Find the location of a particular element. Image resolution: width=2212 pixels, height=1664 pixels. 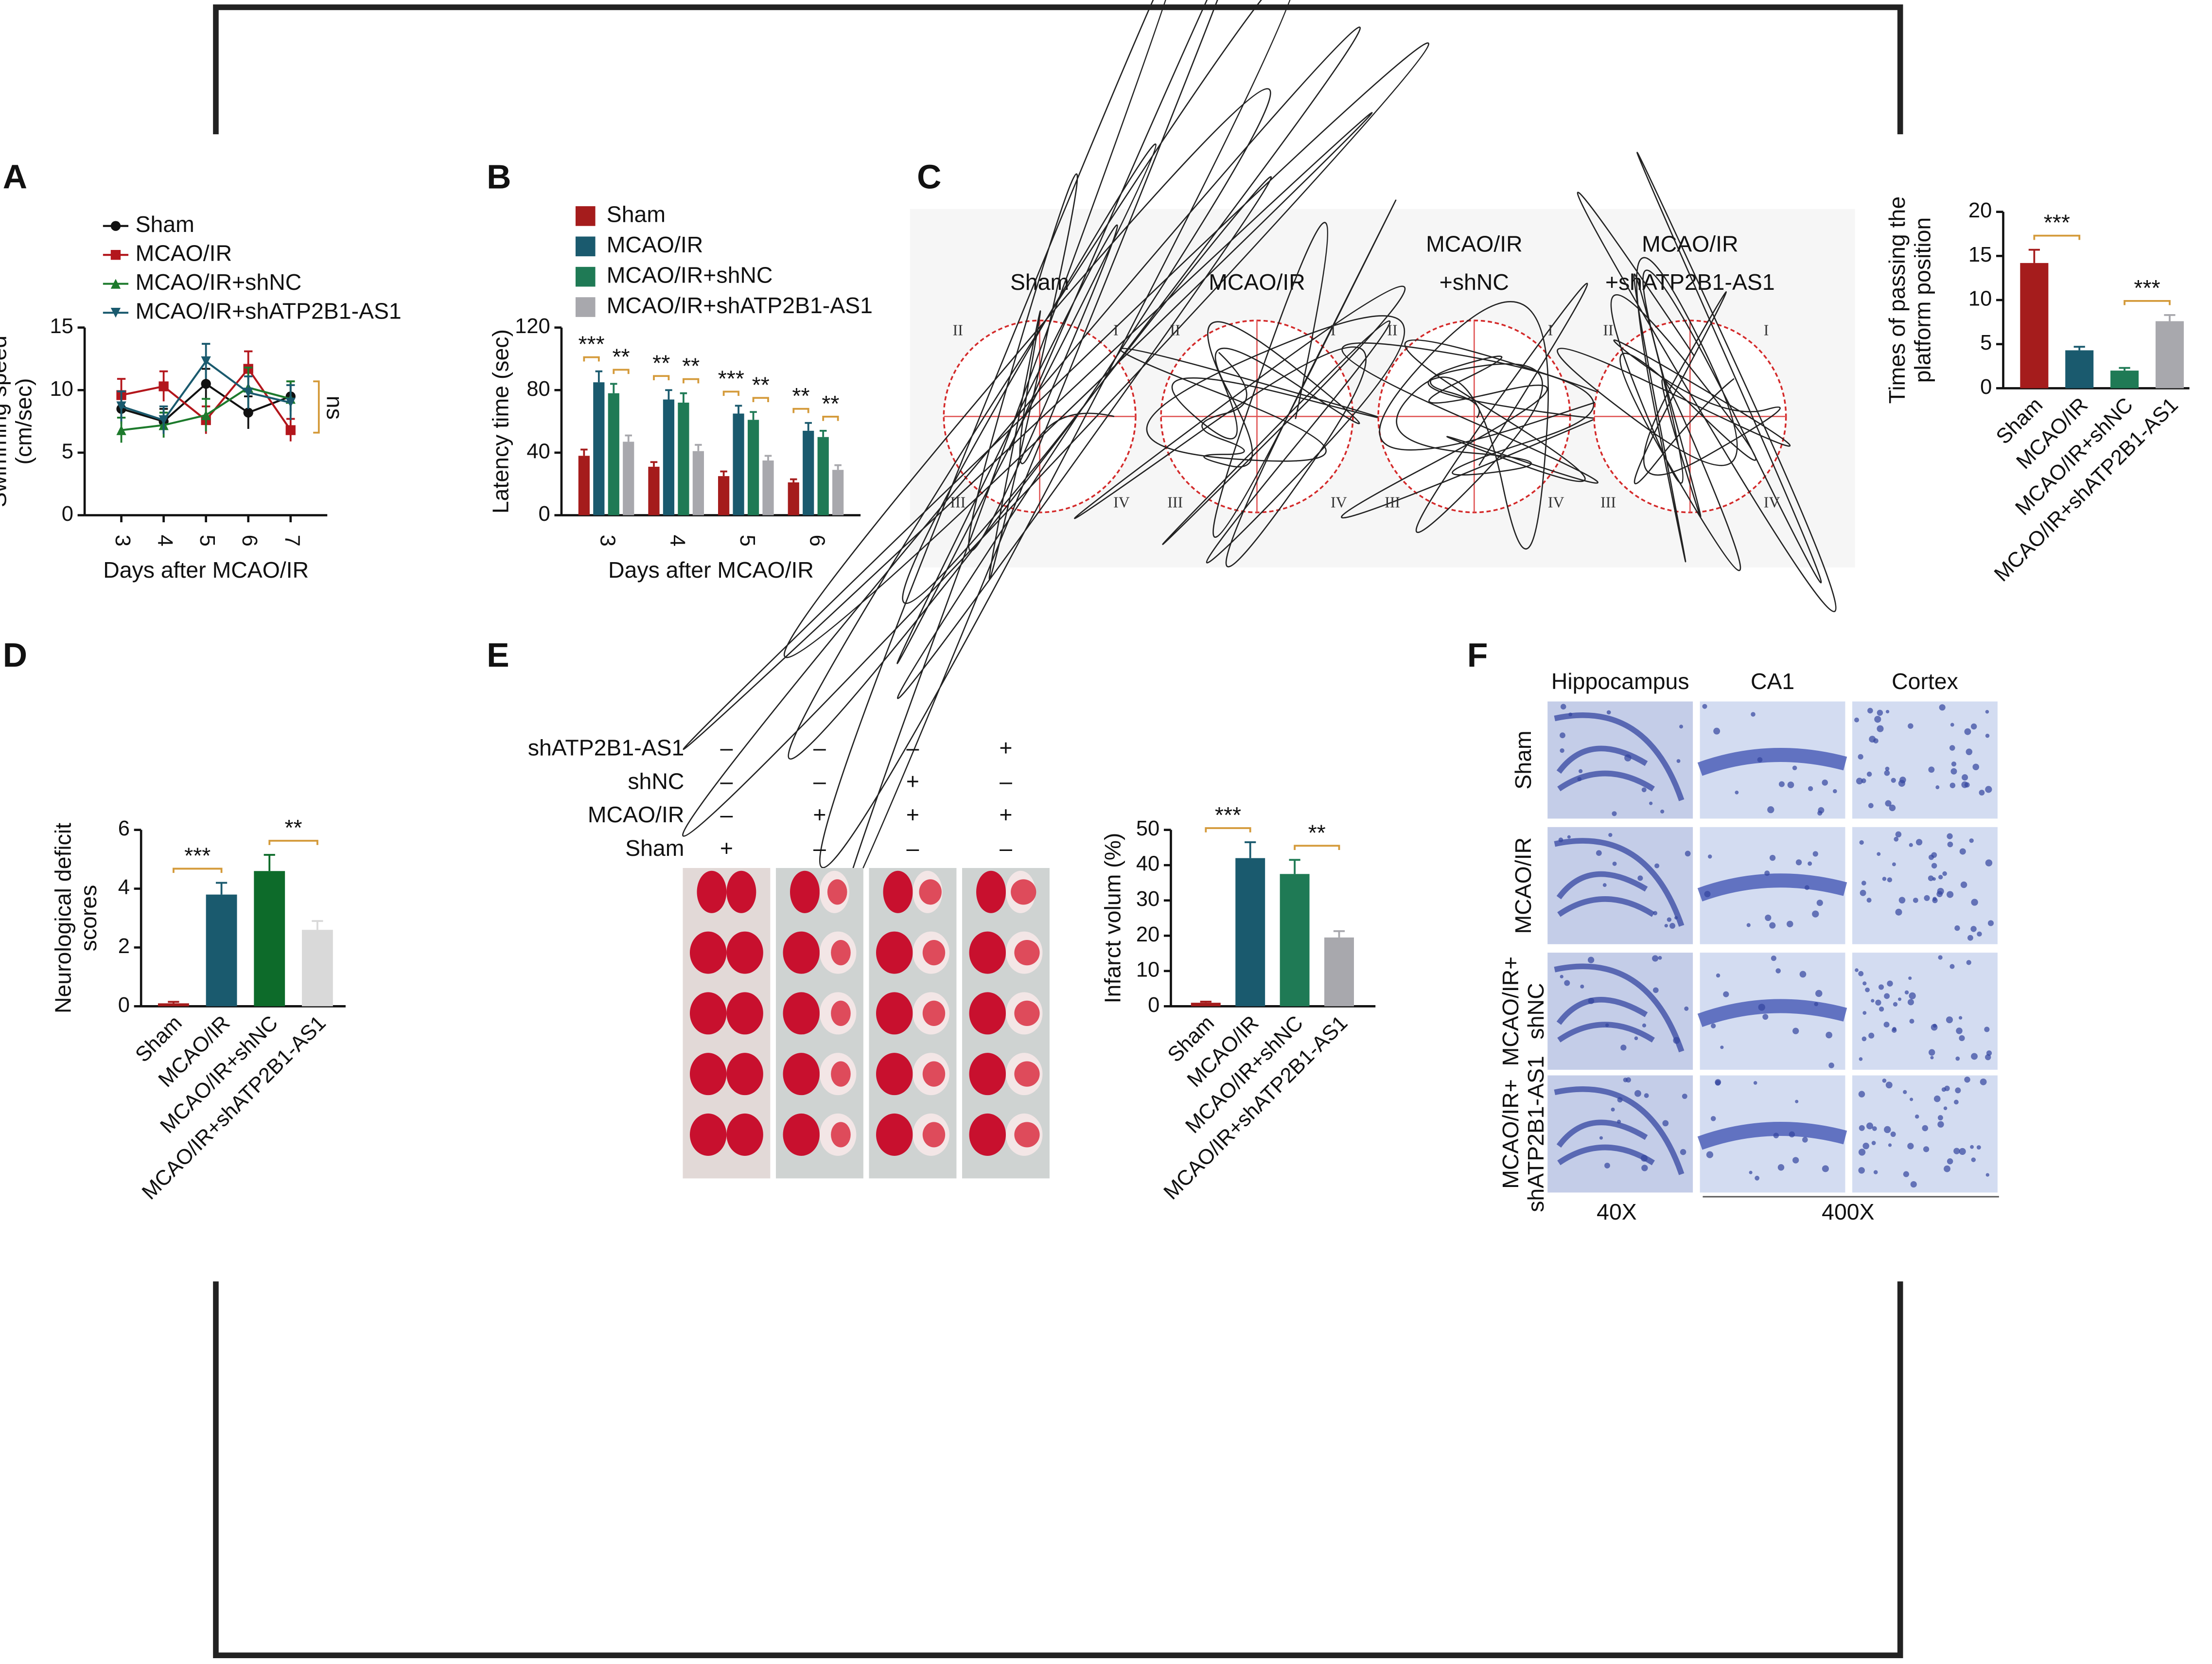

significance-label: ** is located at coordinates (1317, 832).